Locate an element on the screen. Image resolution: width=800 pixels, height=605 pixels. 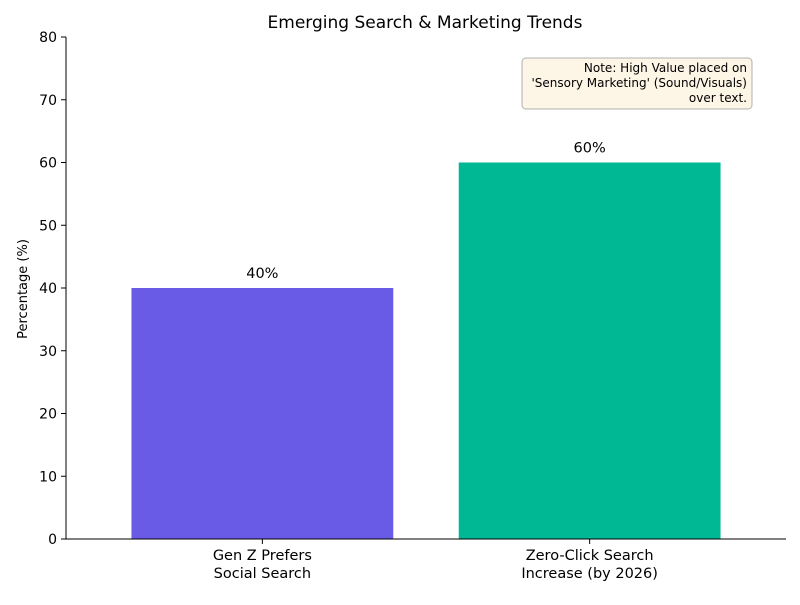
y-tick-label: 20 is located at coordinates (48, 415).